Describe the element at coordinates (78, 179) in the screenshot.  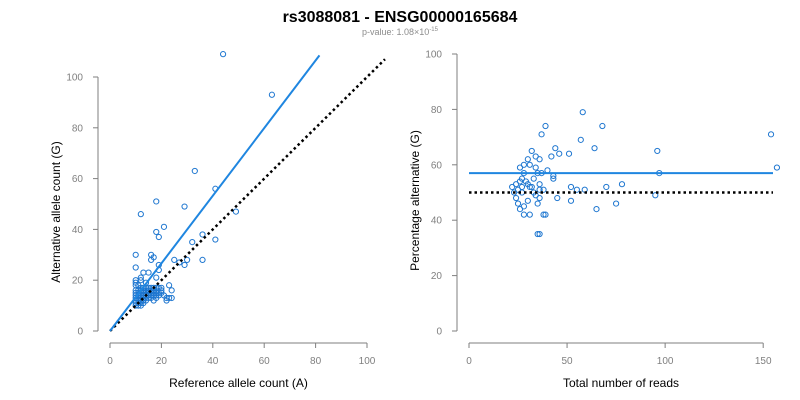
I see `y-tick-label: 60` at that location.